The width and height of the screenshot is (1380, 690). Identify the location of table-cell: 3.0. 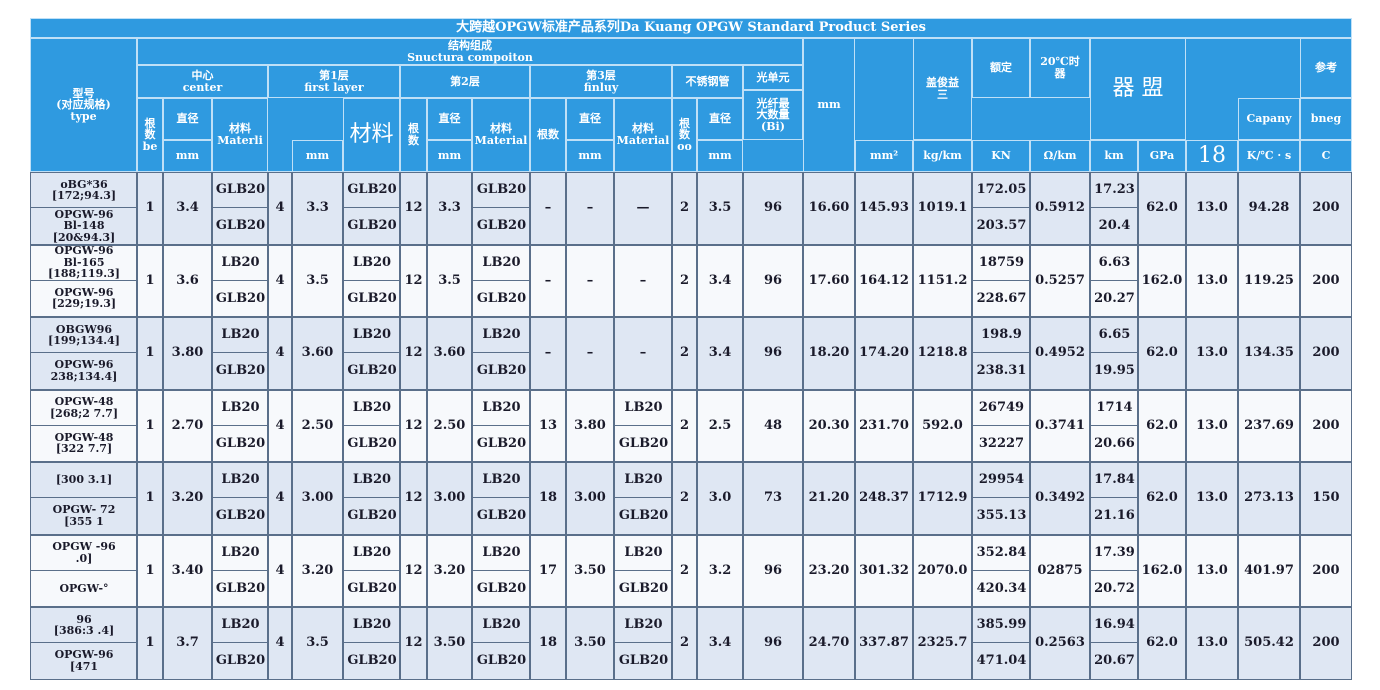
(720, 498).